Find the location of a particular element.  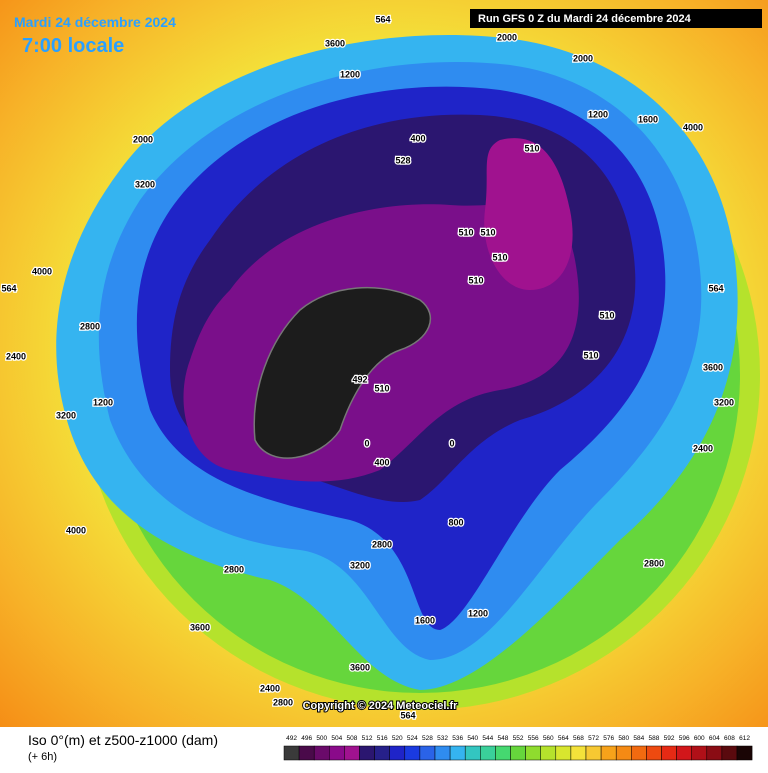

scale-label: 536 is located at coordinates (457, 738).